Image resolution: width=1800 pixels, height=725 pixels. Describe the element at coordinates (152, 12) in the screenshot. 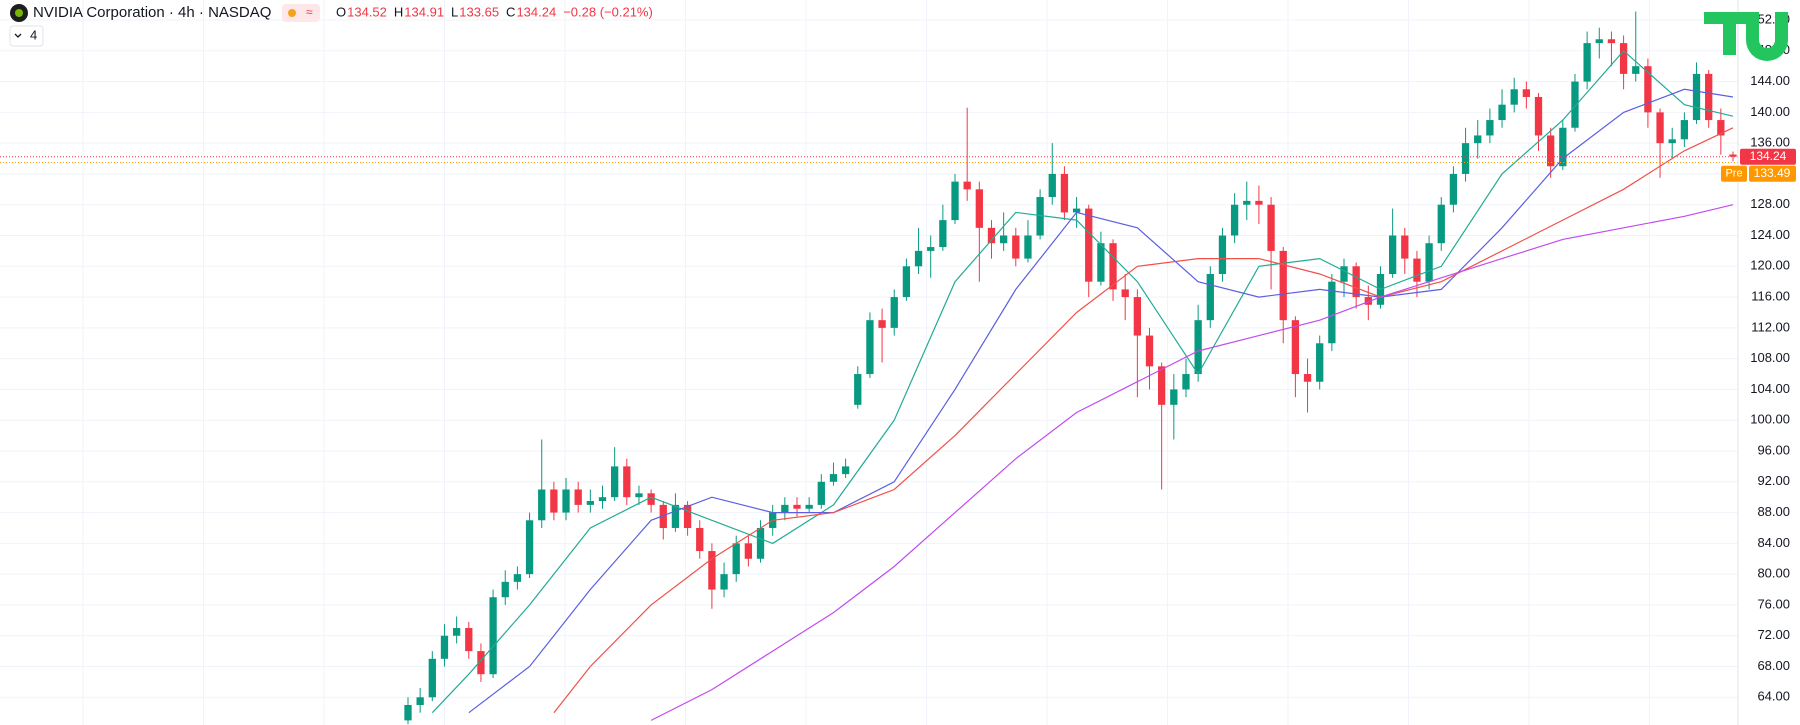

I see `symbol-title: NVIDIA Corporation · 4h · NASDAQ` at that location.